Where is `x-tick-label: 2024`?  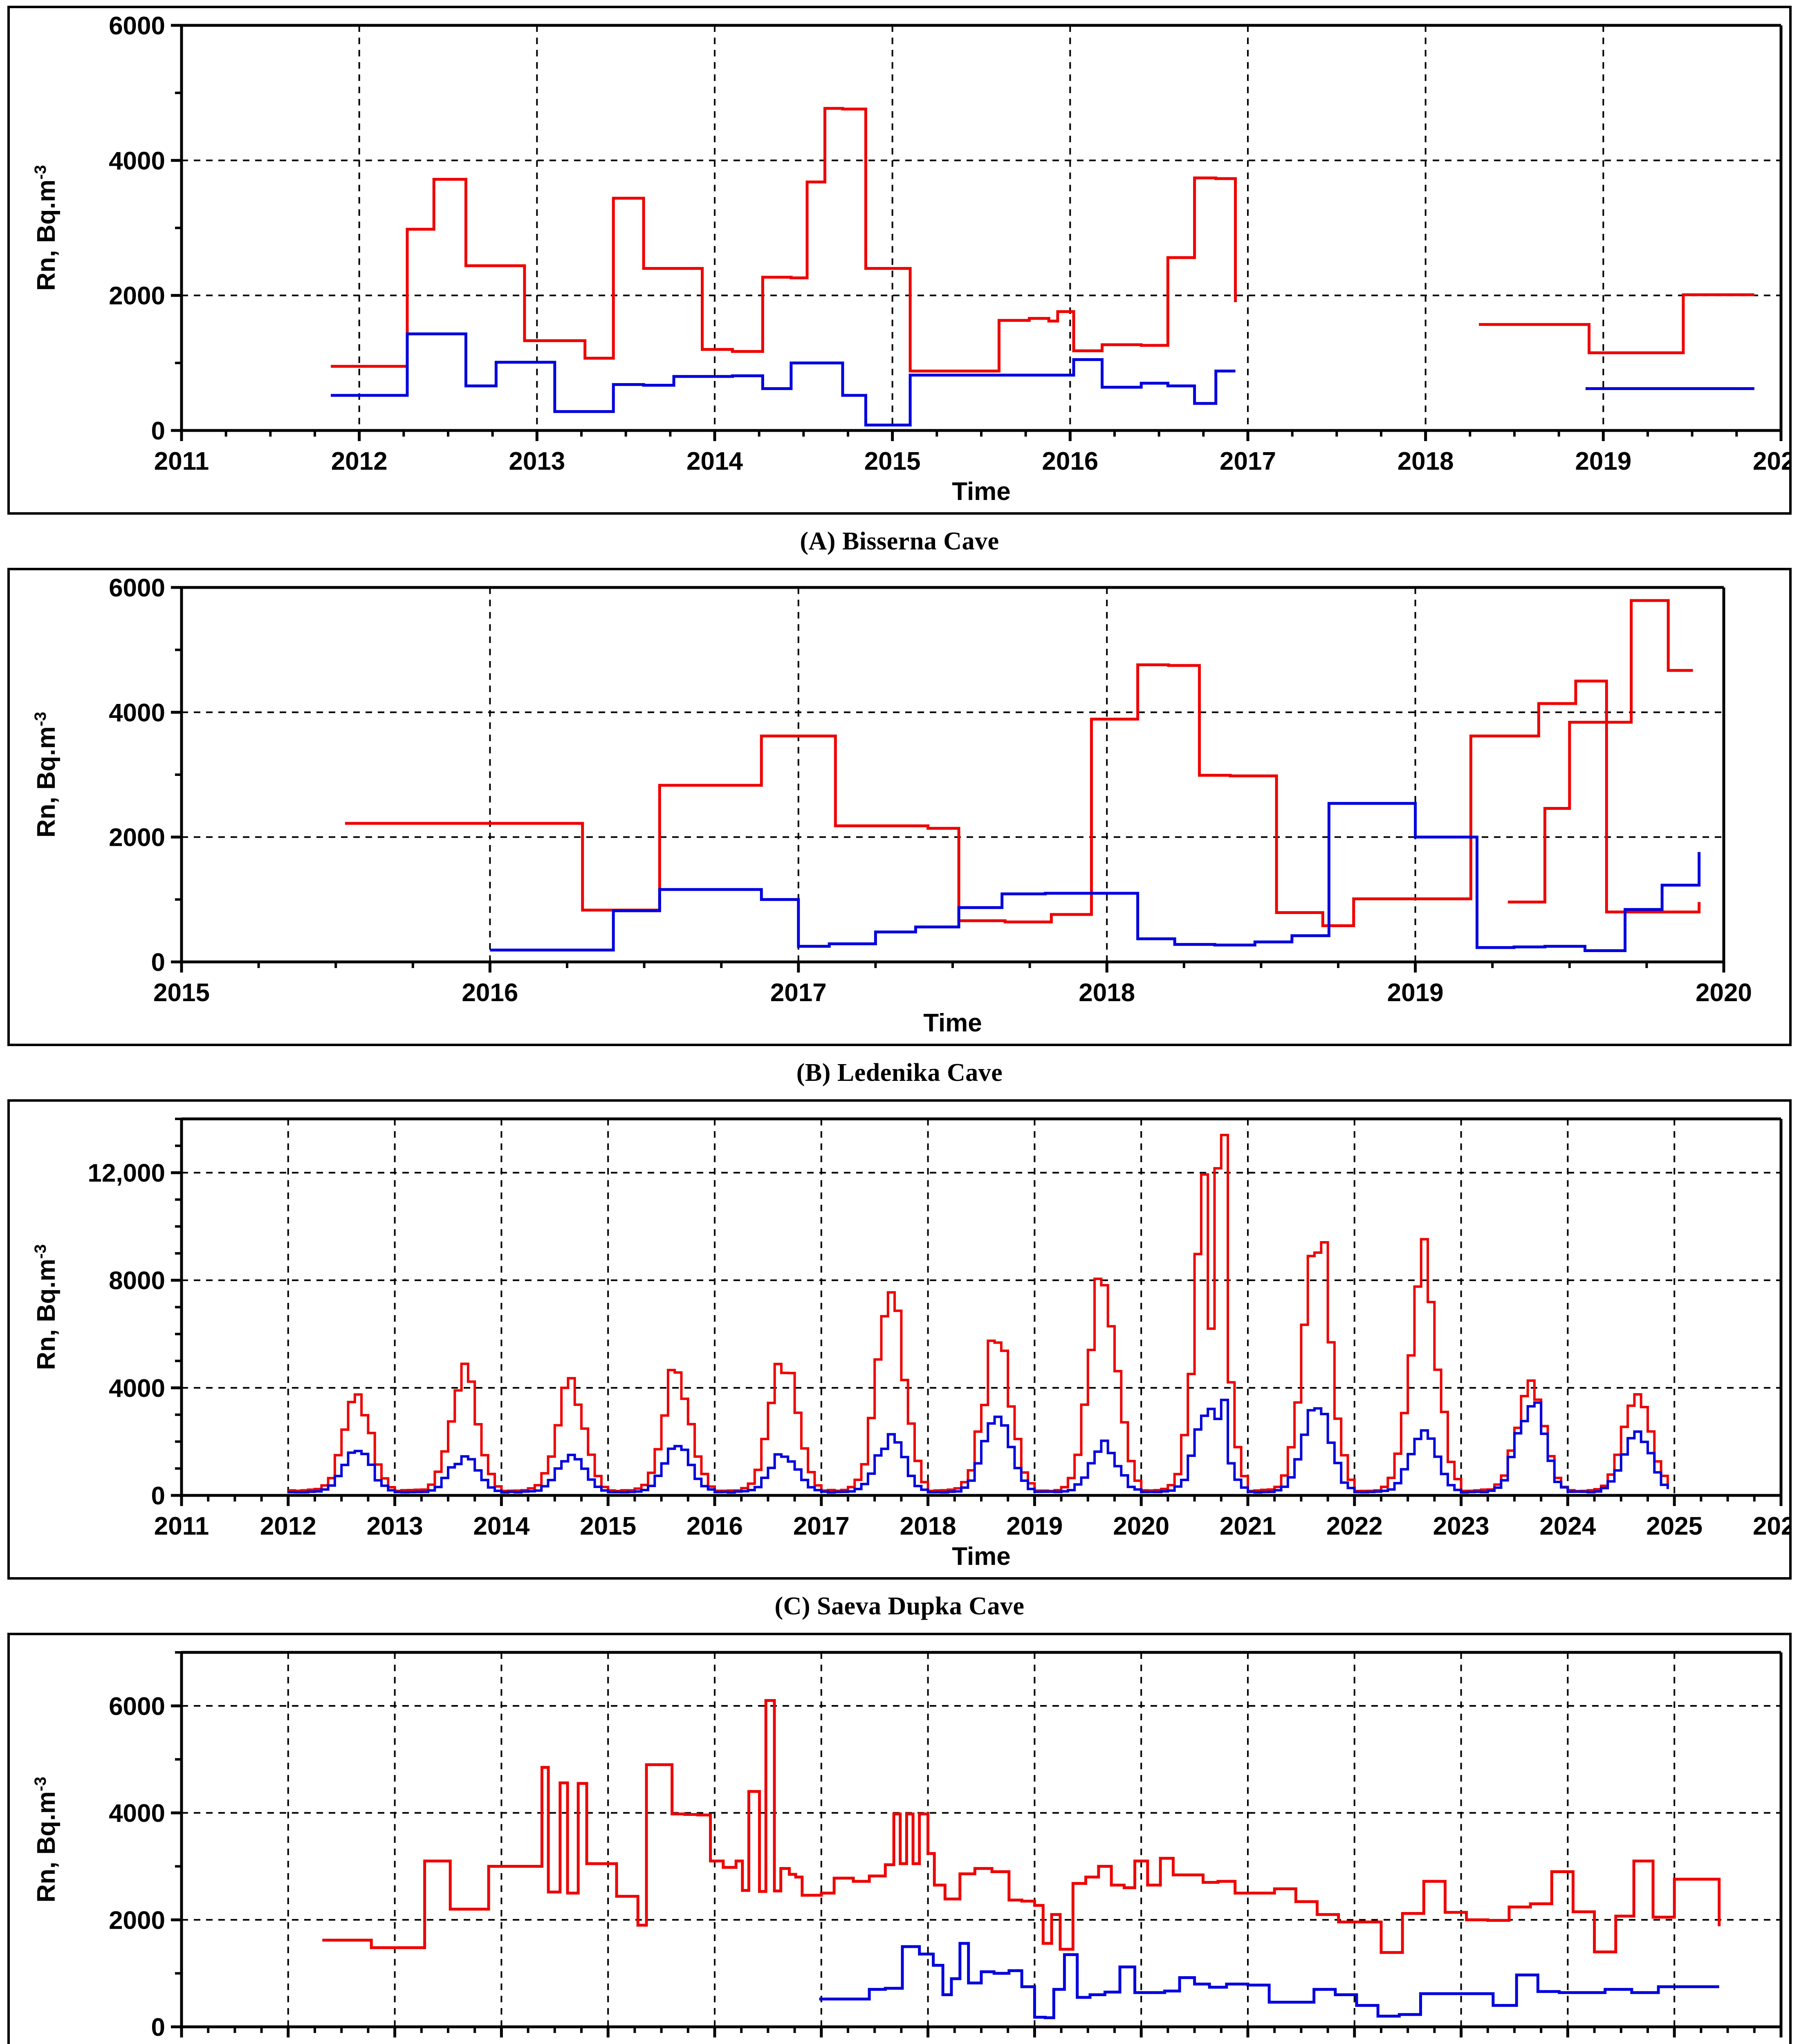
x-tick-label: 2024 is located at coordinates (1568, 1526).